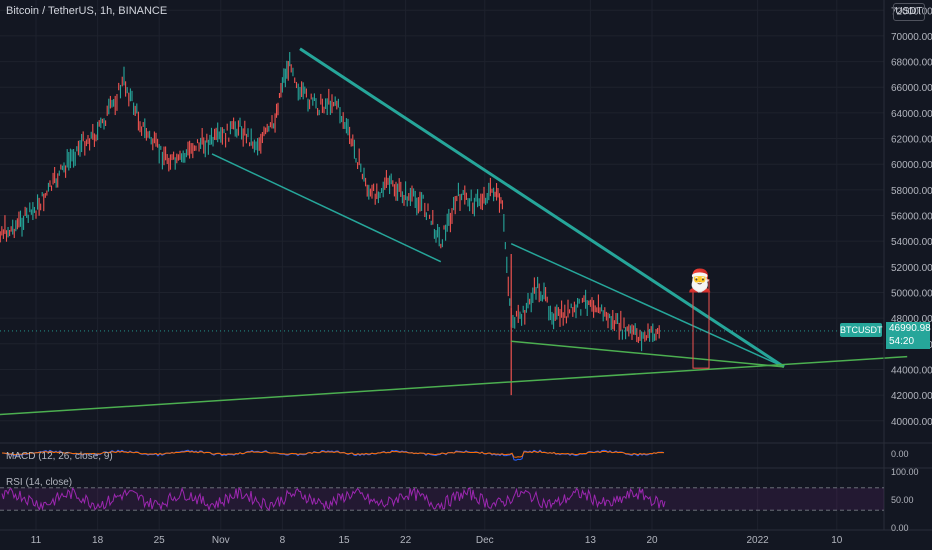 The height and width of the screenshot is (550, 932). I want to click on santa-icon: 🎅, so click(700, 280).